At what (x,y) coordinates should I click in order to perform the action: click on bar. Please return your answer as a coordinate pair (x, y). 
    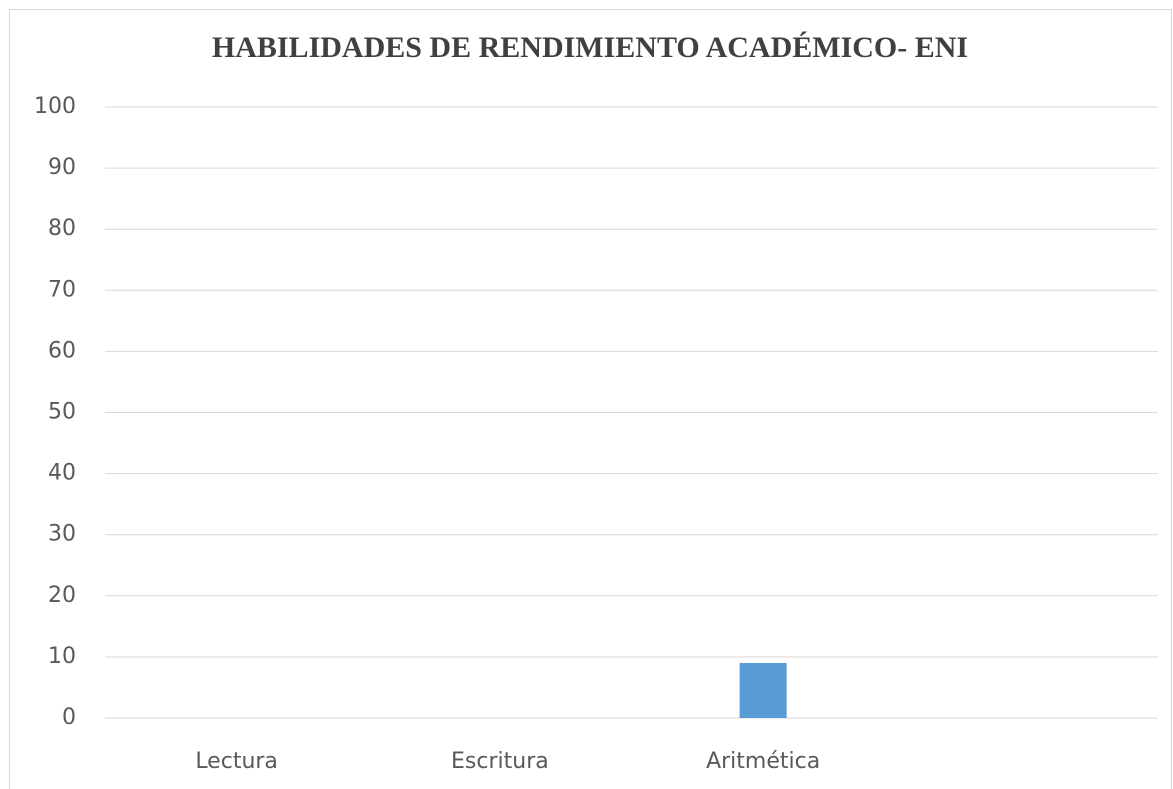
    Looking at the image, I should click on (763, 690).